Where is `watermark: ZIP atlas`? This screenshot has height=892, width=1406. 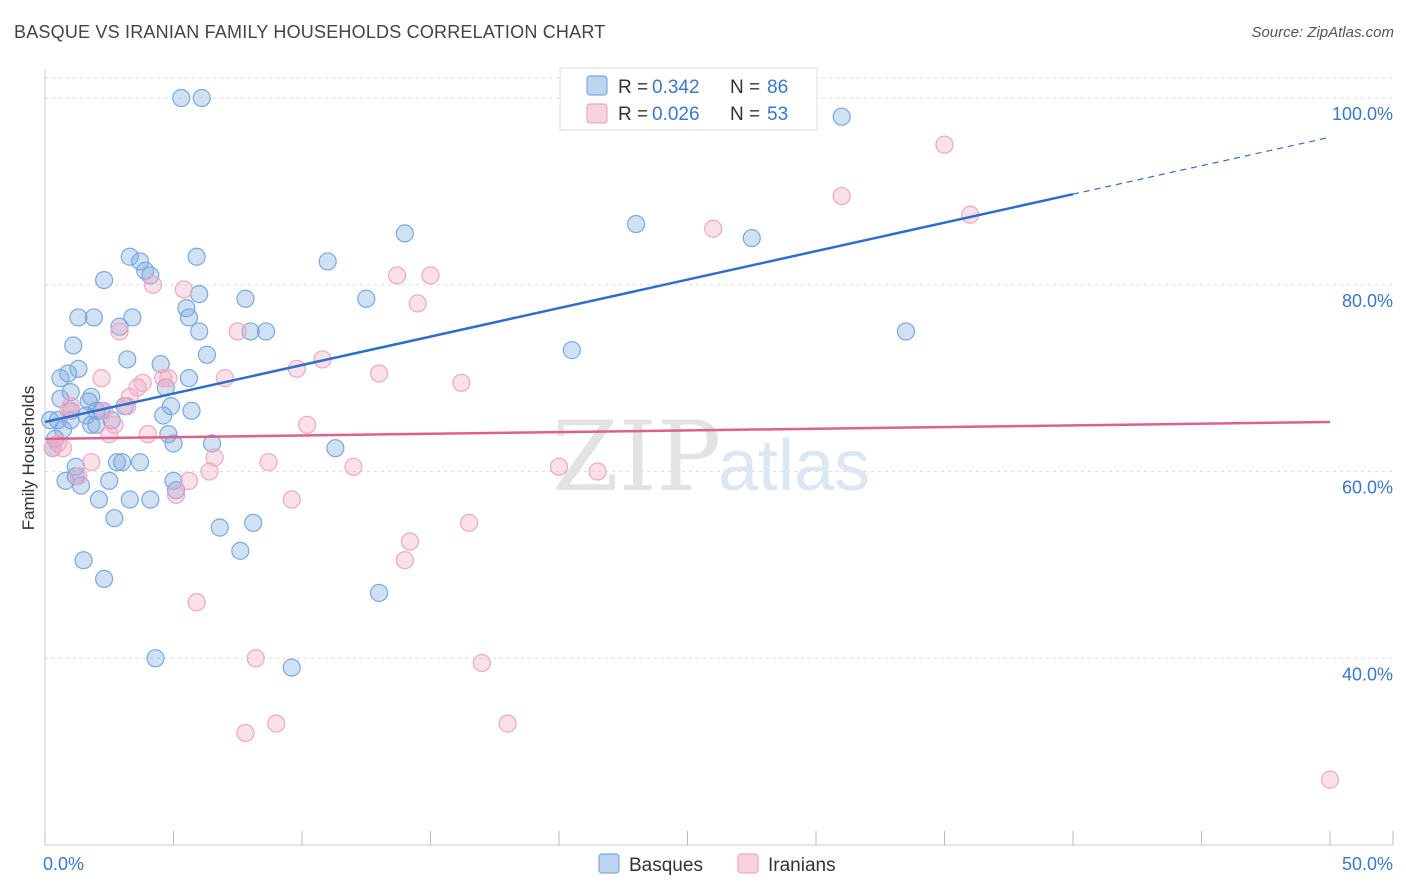 watermark: ZIP atlas is located at coordinates (711, 457).